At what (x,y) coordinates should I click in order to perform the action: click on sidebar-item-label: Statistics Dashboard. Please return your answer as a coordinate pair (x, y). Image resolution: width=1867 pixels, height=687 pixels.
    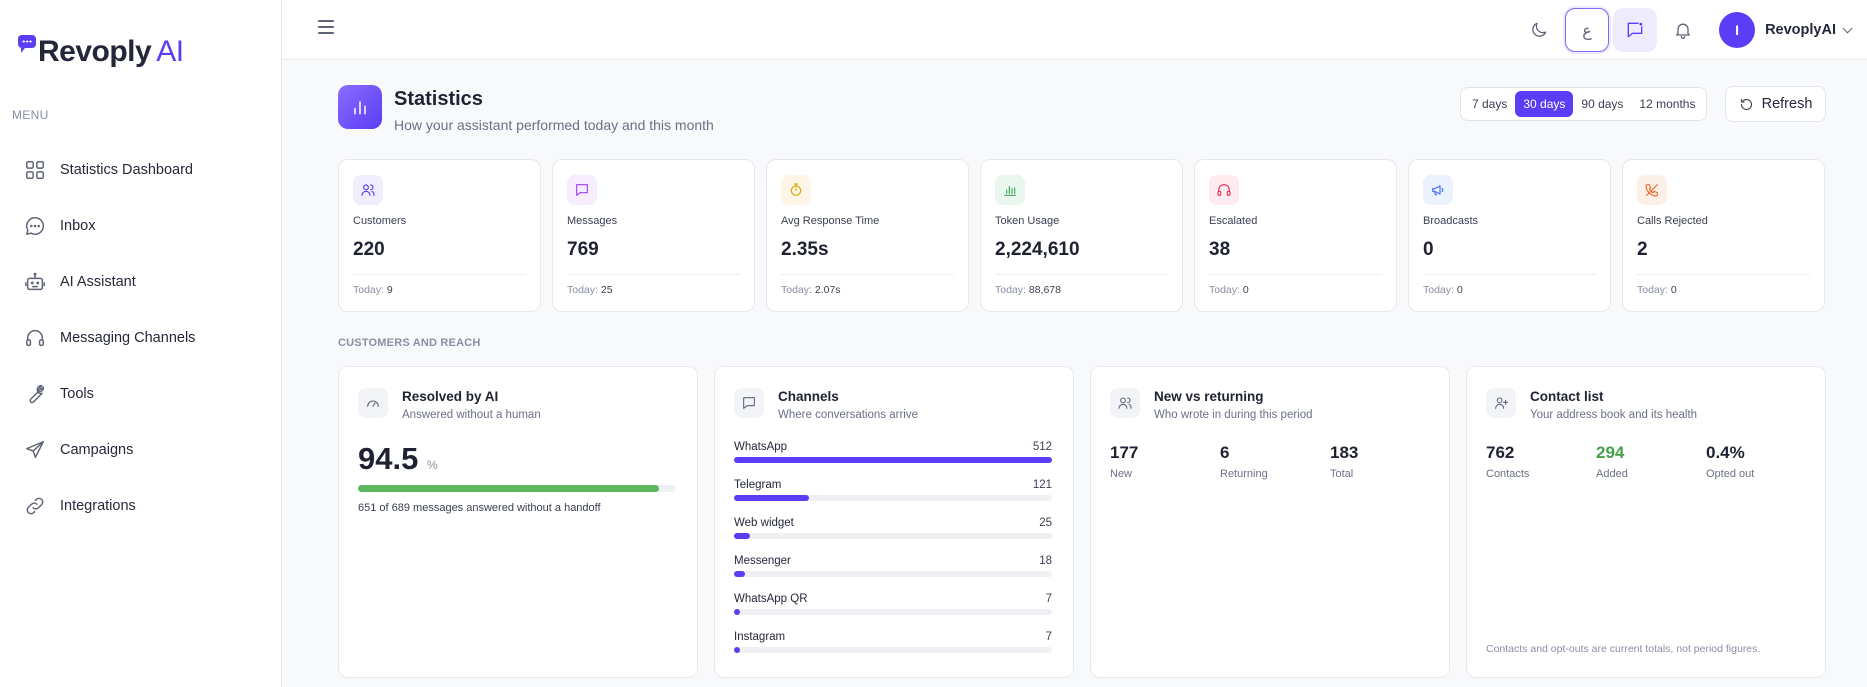
    Looking at the image, I should click on (126, 170).